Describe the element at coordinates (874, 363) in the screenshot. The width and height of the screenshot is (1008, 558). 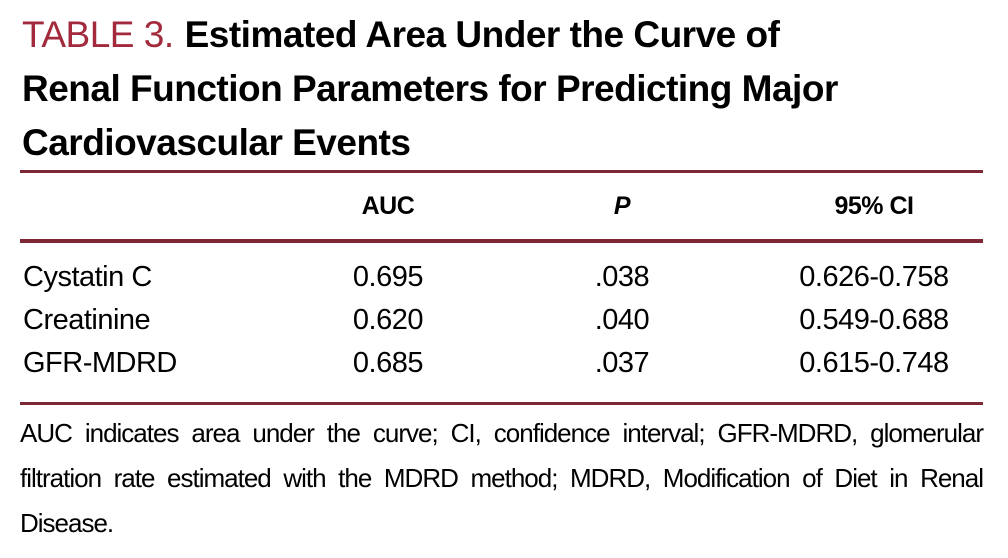
I see `cell-ci: 0.615-0.748` at that location.